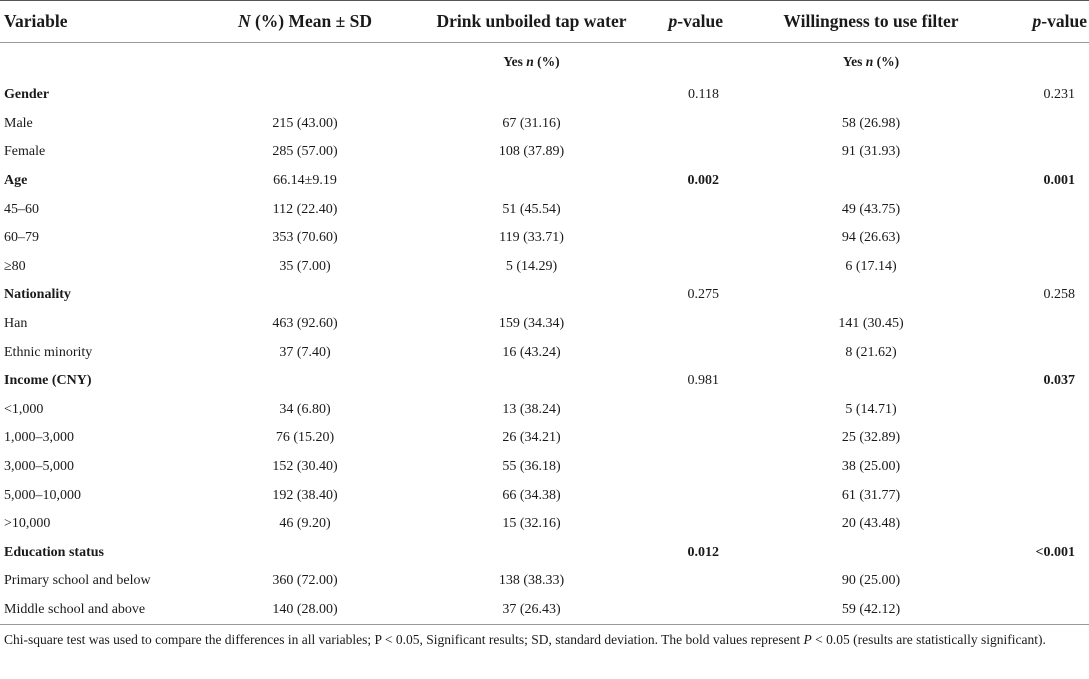 Image resolution: width=1089 pixels, height=679 pixels. Describe the element at coordinates (871, 524) in the screenshot. I see `cell-filter: 20 (43.48)` at that location.